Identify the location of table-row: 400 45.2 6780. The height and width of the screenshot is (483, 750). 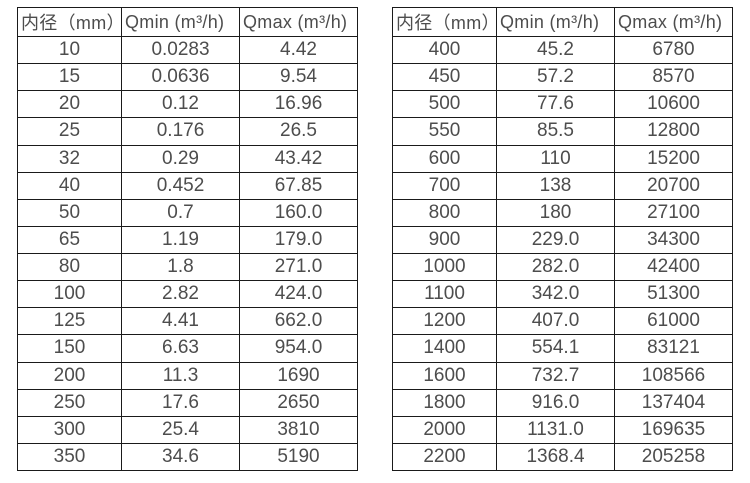
(562, 50).